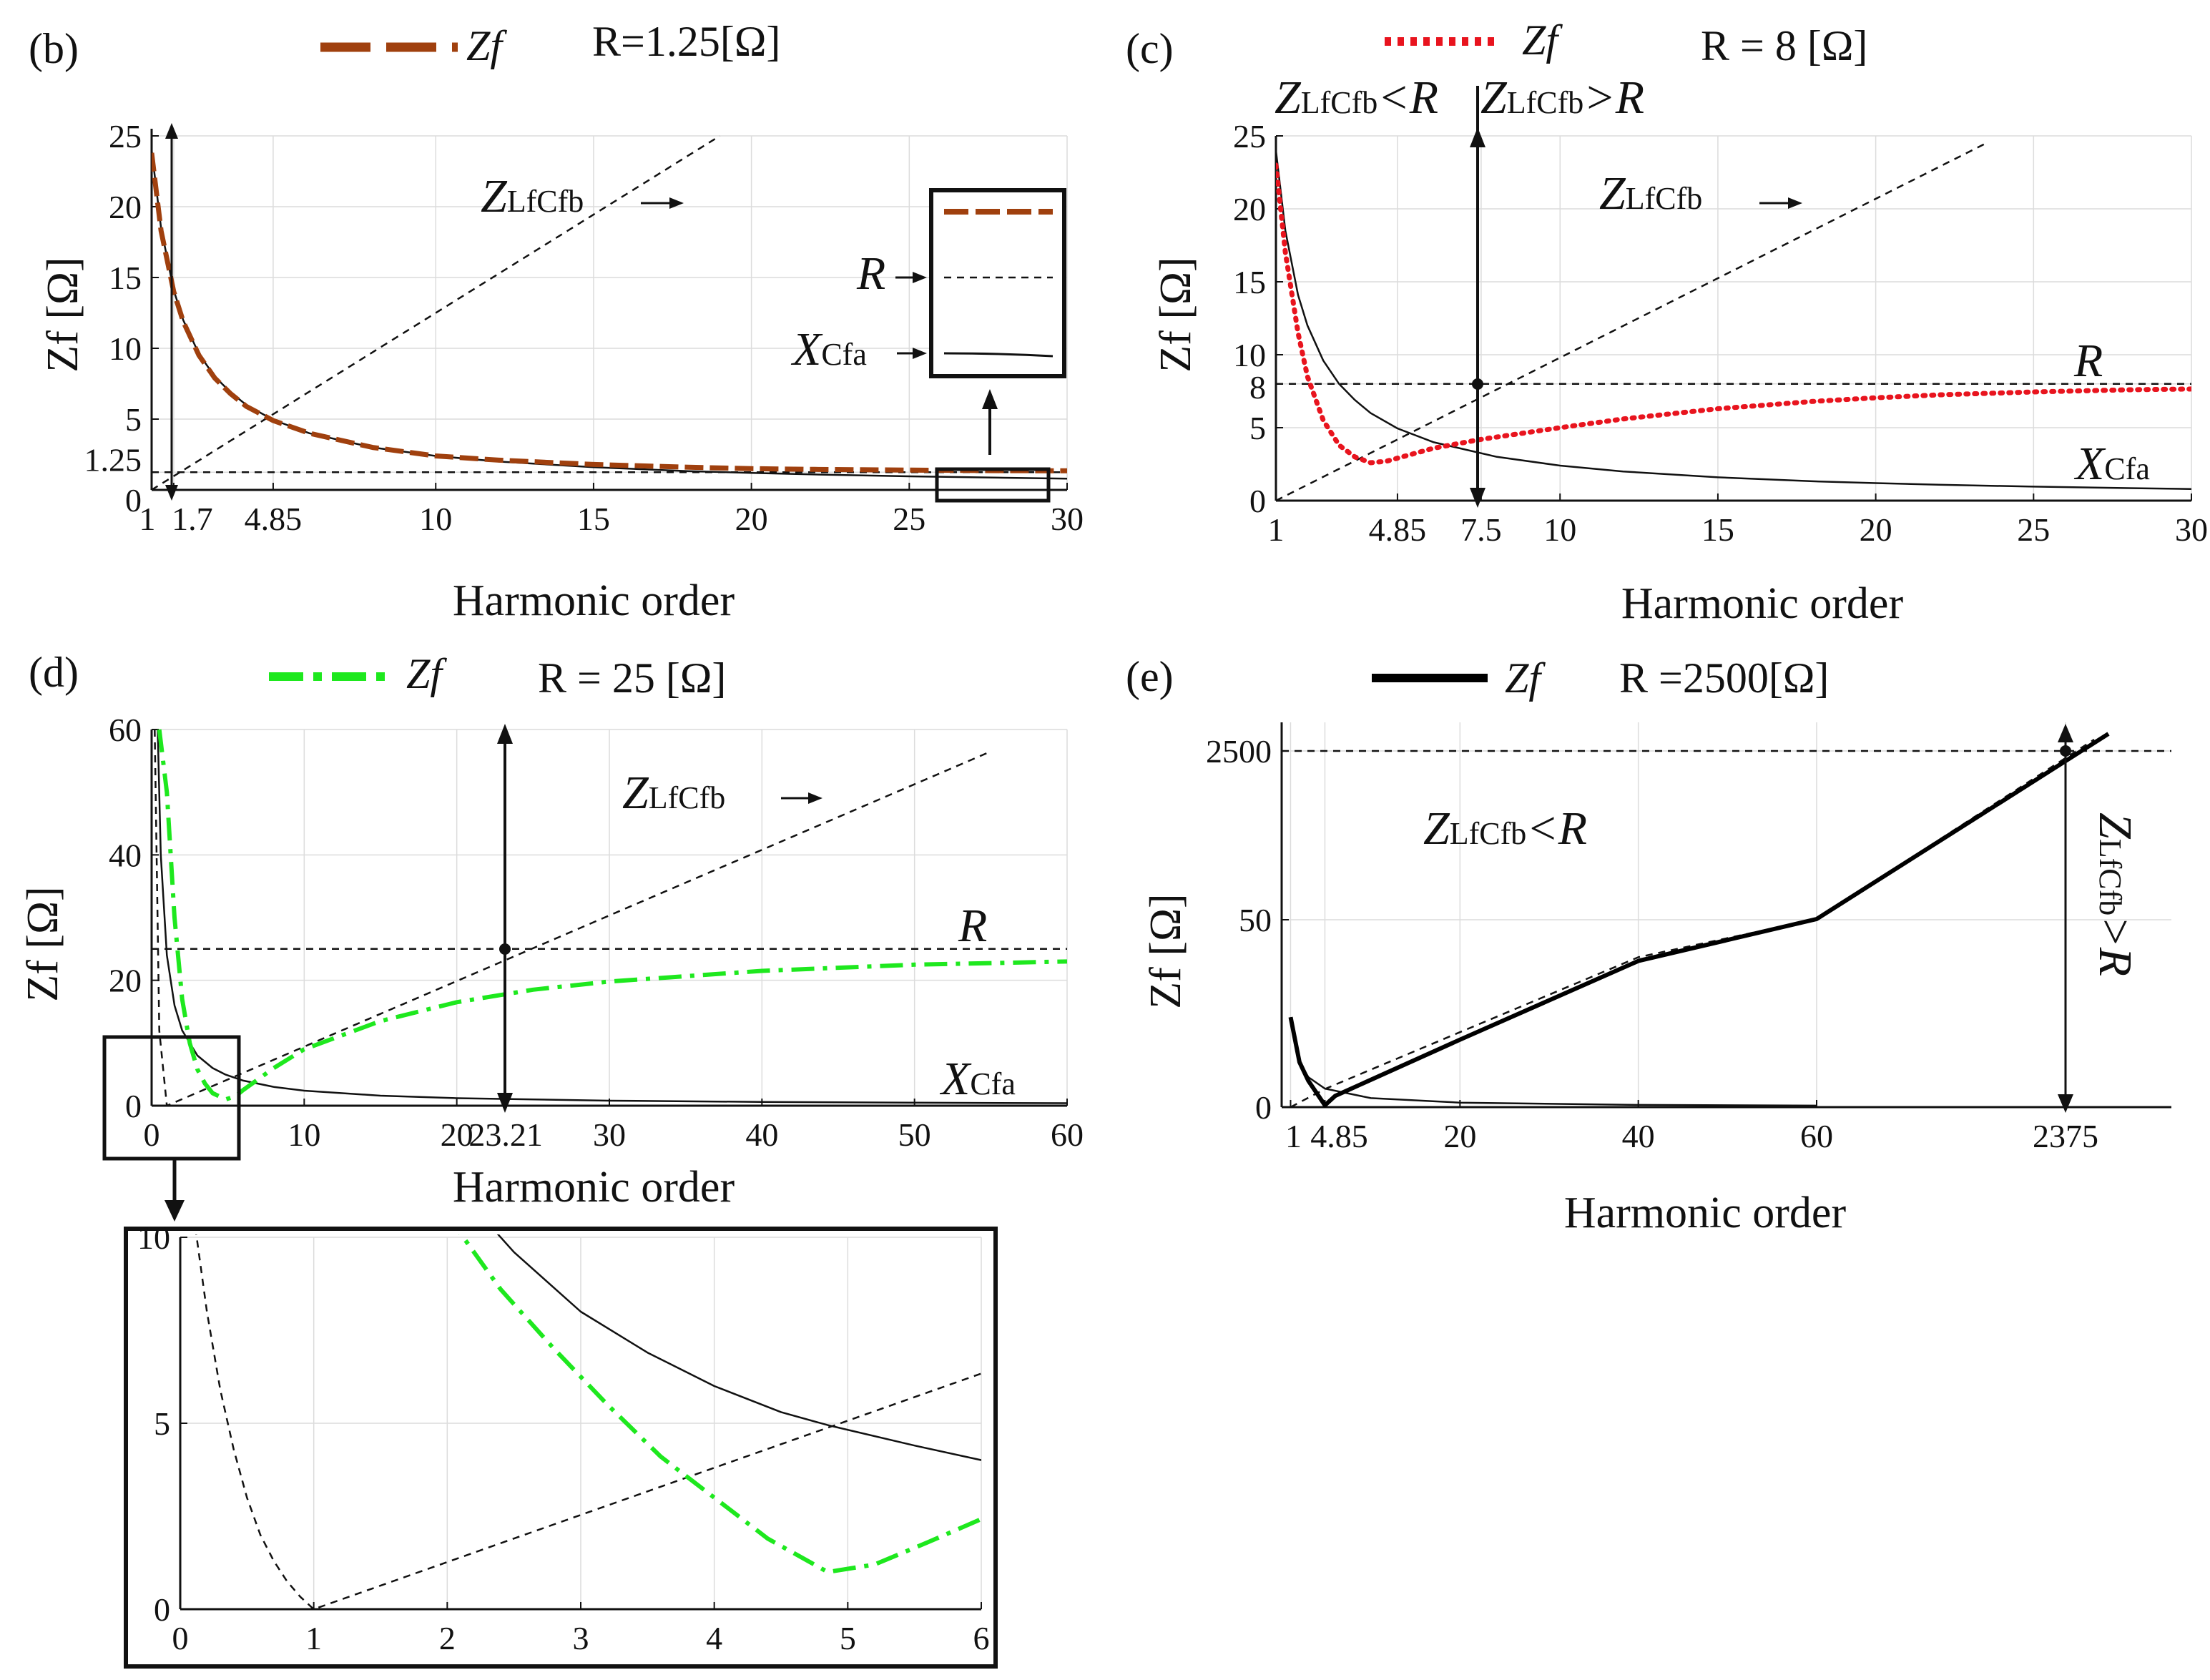 The image size is (2210, 1680). What do you see at coordinates (171, 493) in the screenshot?
I see `arrowhead-down-b` at bounding box center [171, 493].